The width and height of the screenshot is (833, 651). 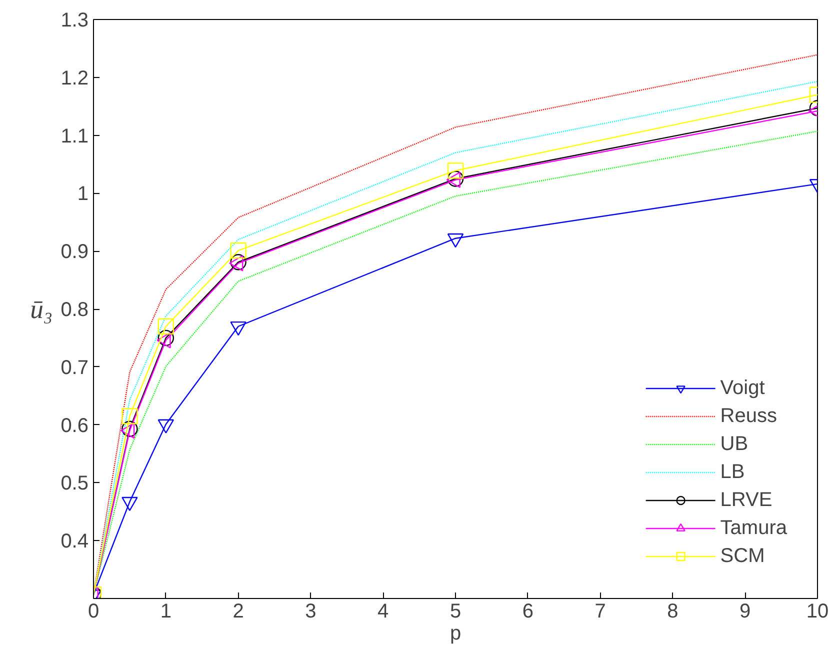 What do you see at coordinates (74, 136) in the screenshot?
I see `y-tick-label: 1.1` at bounding box center [74, 136].